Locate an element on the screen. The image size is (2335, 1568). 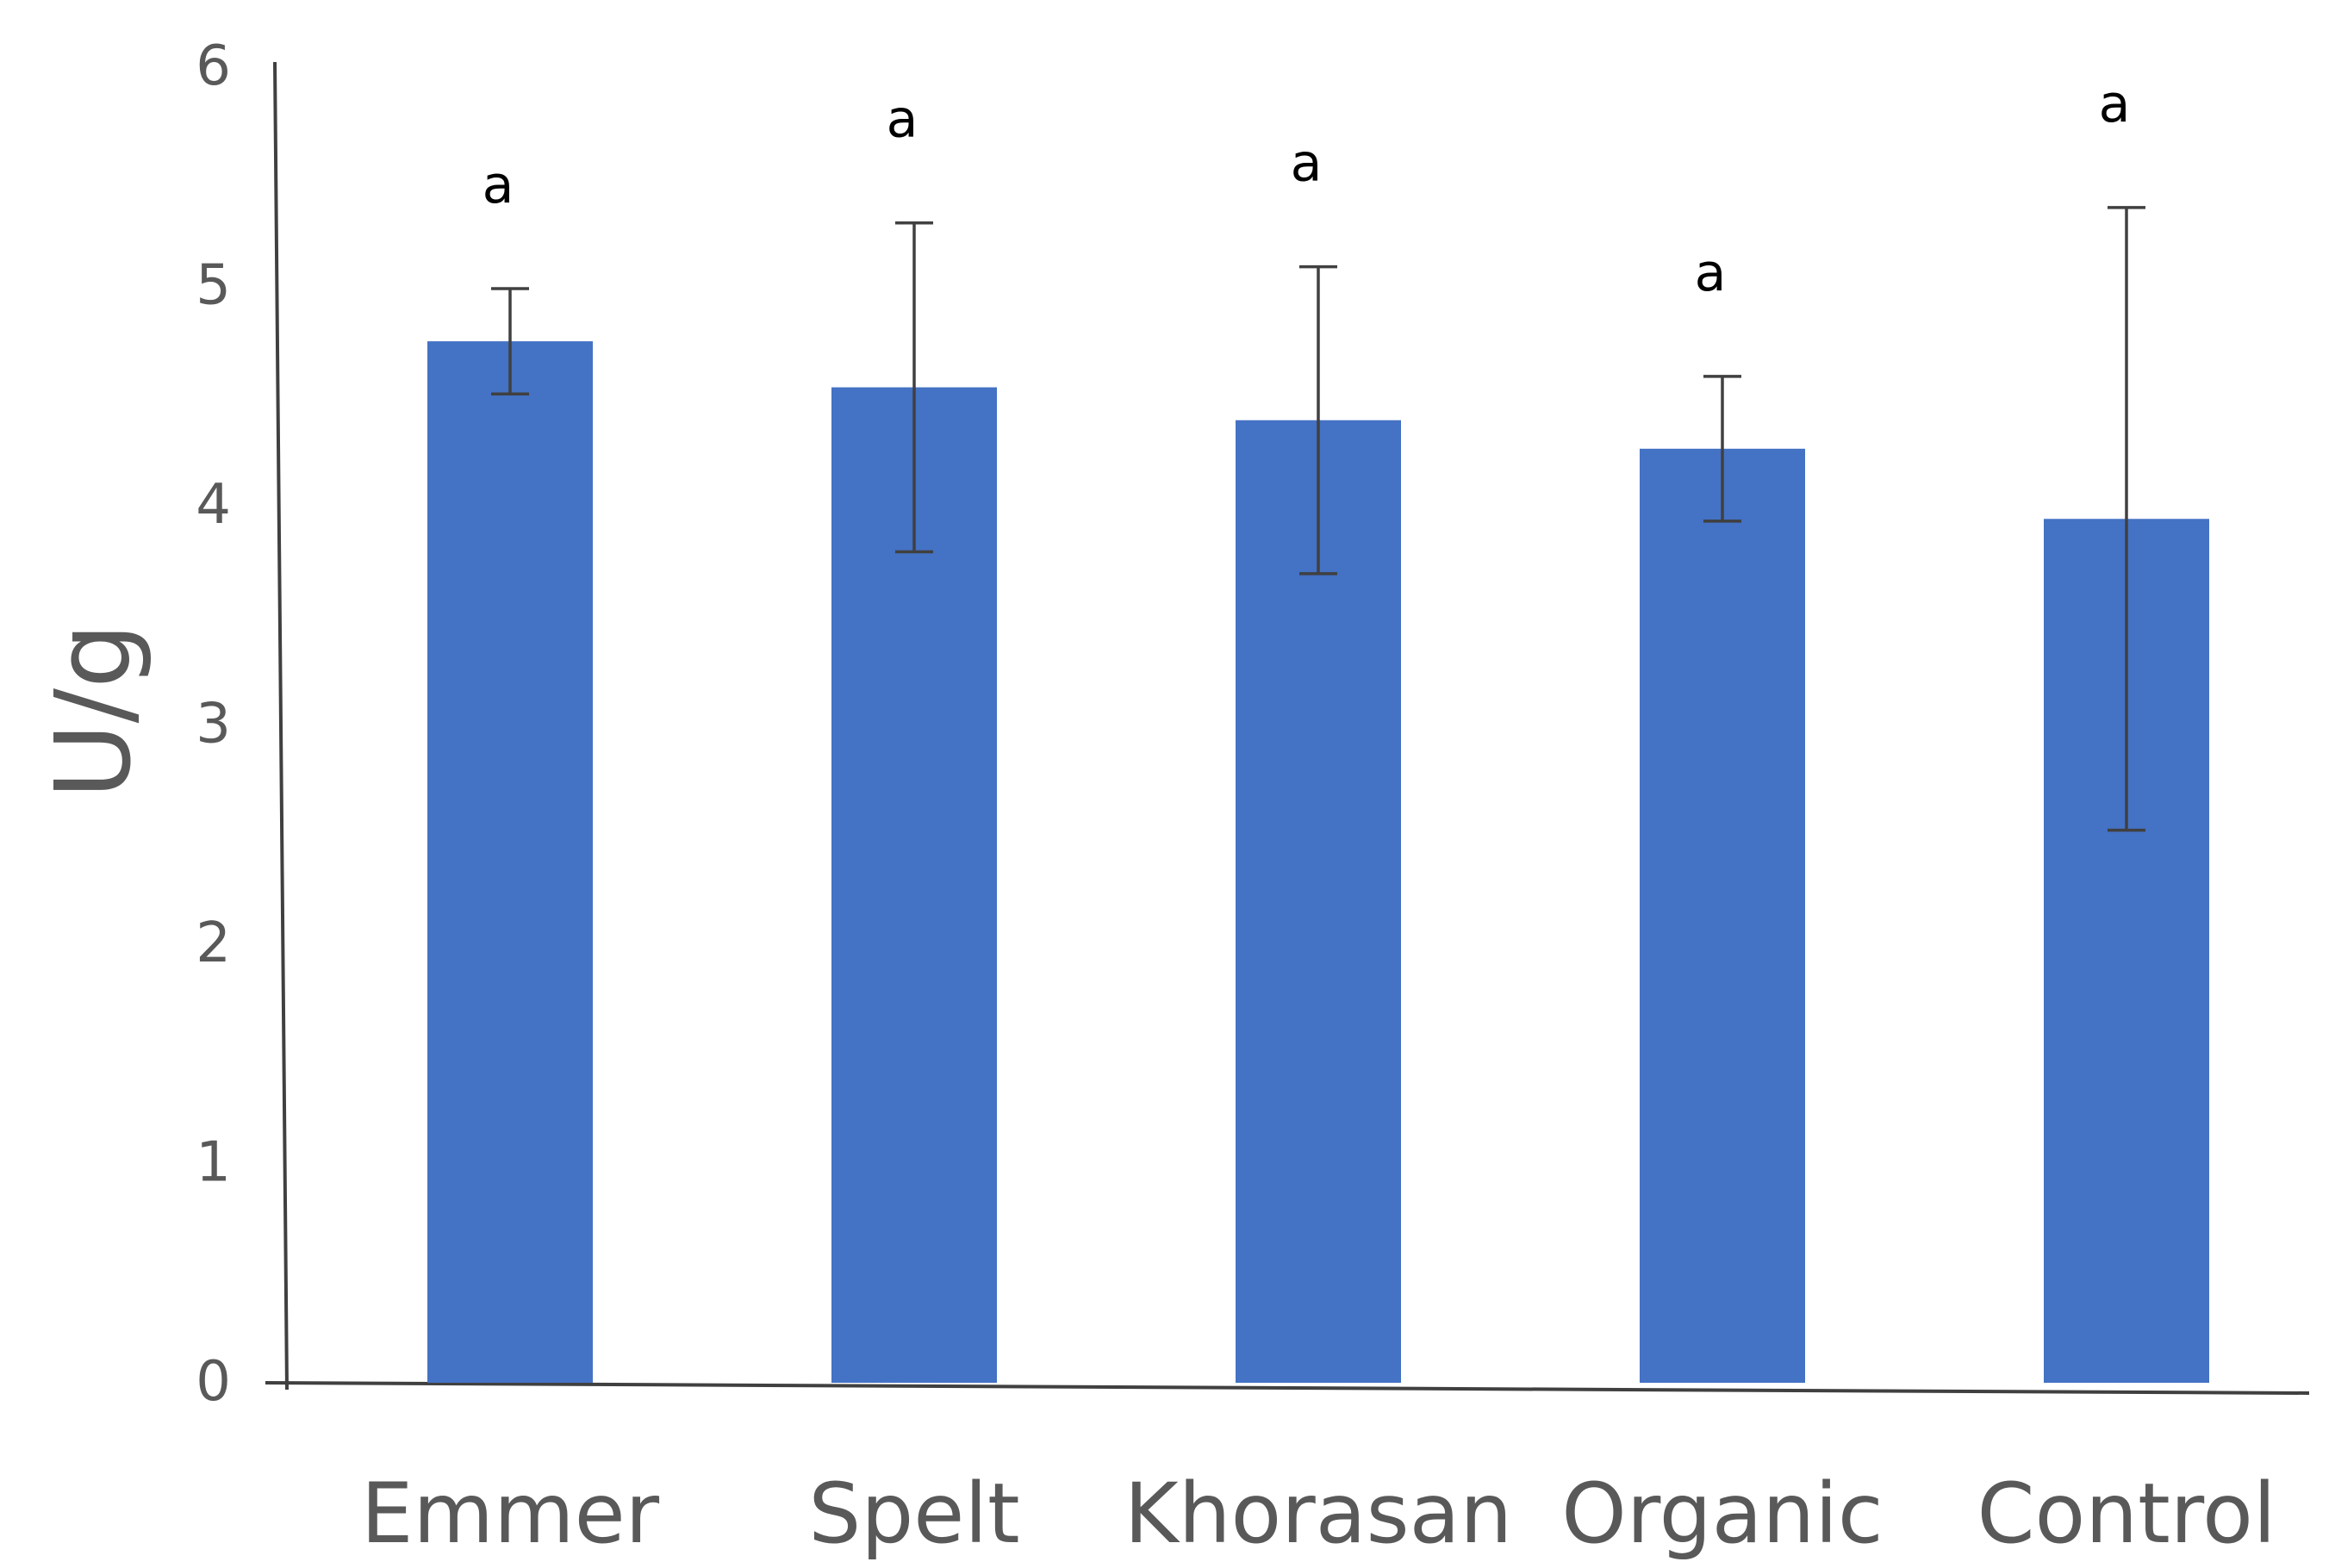
y-tick-label: 3 is located at coordinates (214, 725).